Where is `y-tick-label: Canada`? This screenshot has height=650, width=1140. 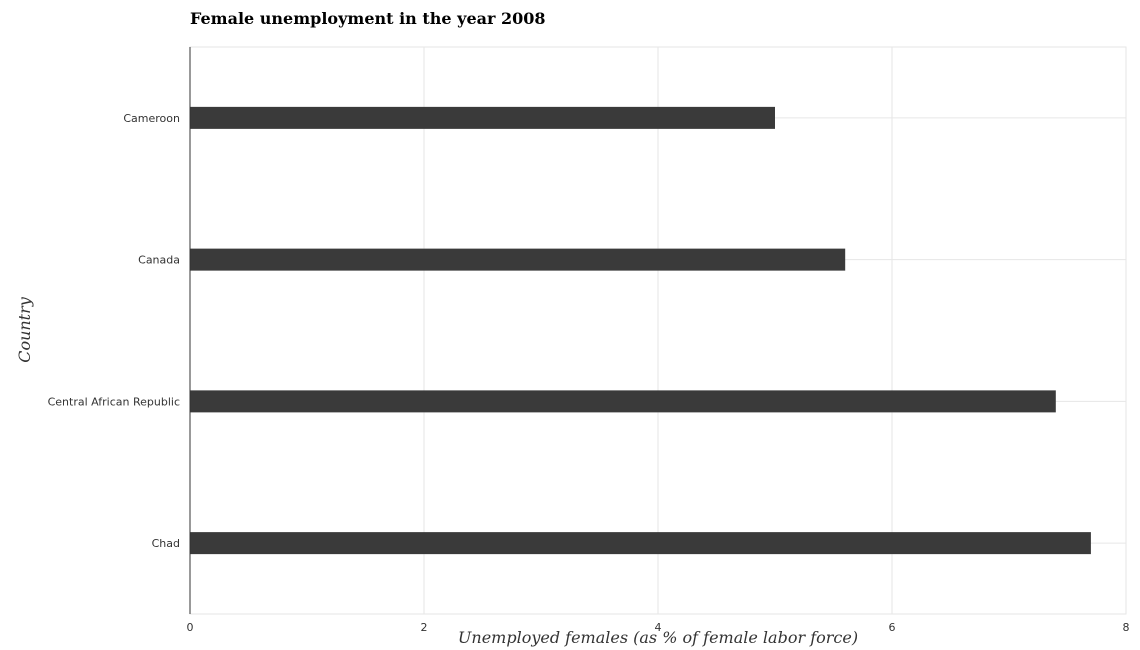 y-tick-label: Canada is located at coordinates (159, 260).